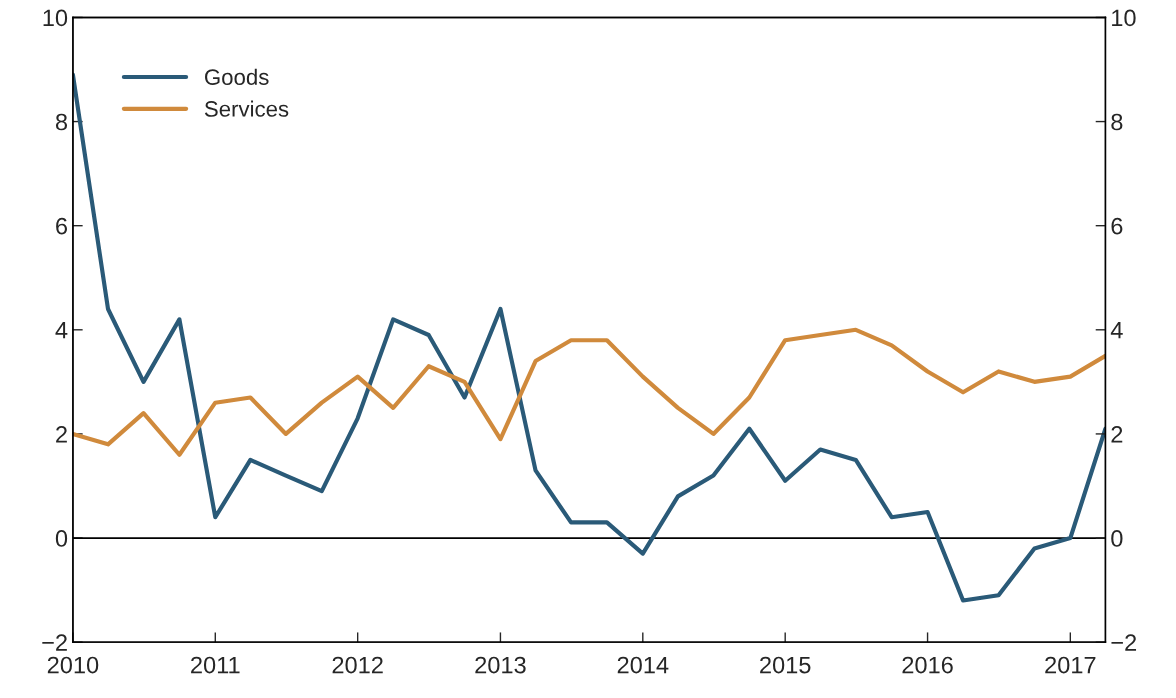 The width and height of the screenshot is (1176, 698). What do you see at coordinates (54, 642) in the screenshot?
I see `y-tick-label: −2` at bounding box center [54, 642].